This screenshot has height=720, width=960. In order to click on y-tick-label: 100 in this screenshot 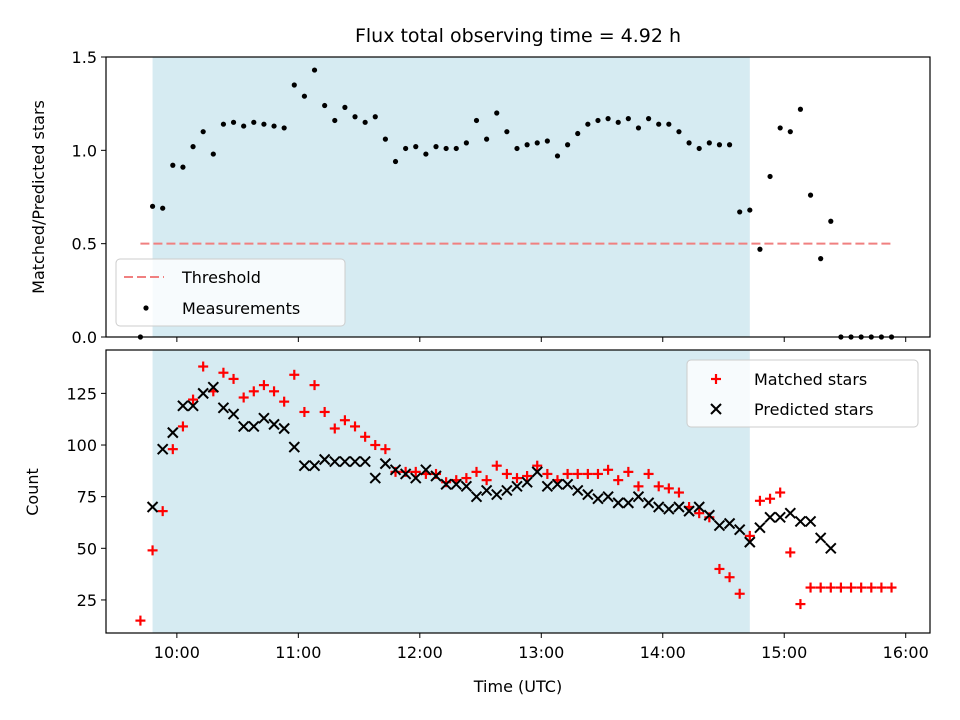, I will do `click(81, 445)`.